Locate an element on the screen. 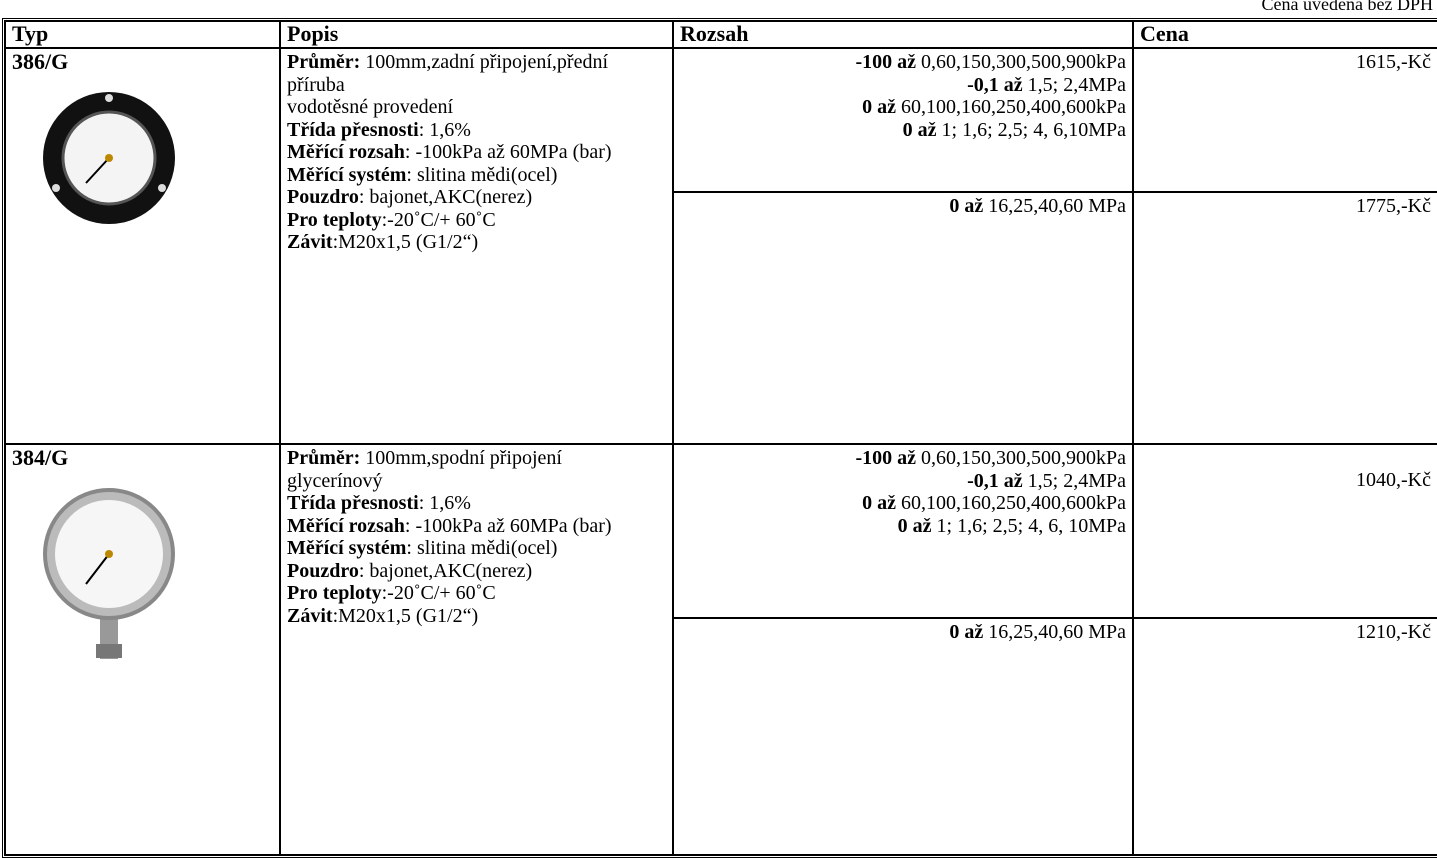 The height and width of the screenshot is (858, 1437). type-cell: 384/G is located at coordinates (142, 649).